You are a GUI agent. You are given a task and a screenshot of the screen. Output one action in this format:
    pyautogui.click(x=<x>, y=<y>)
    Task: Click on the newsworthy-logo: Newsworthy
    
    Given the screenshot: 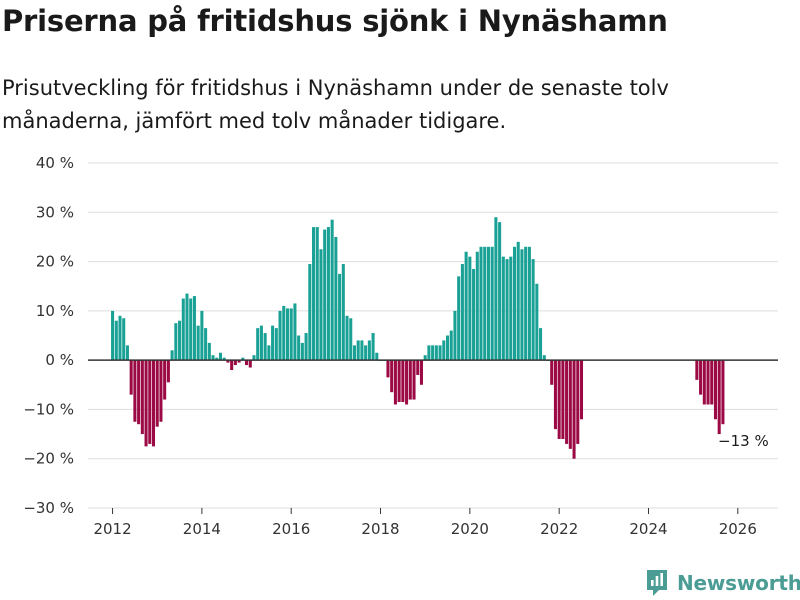 What is the action you would take?
    pyautogui.click(x=722, y=583)
    